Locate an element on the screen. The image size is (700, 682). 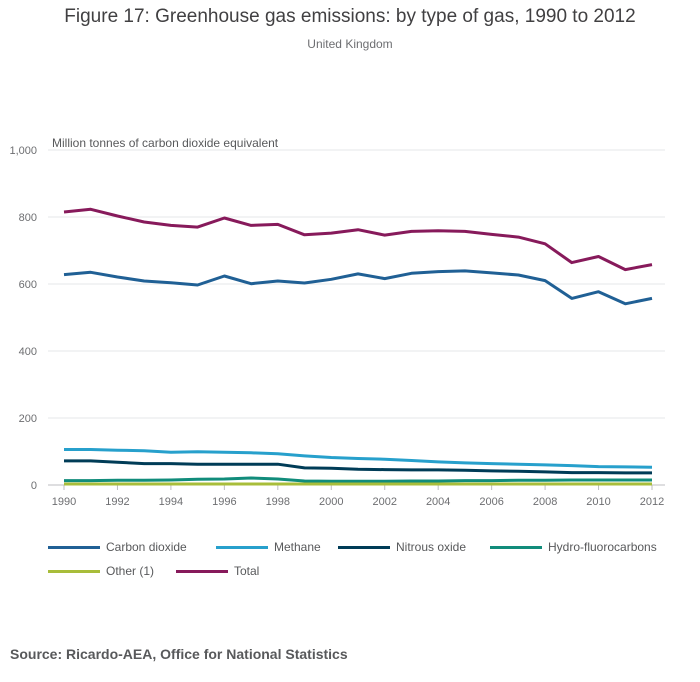
series-line-total is located at coordinates (358, 239).